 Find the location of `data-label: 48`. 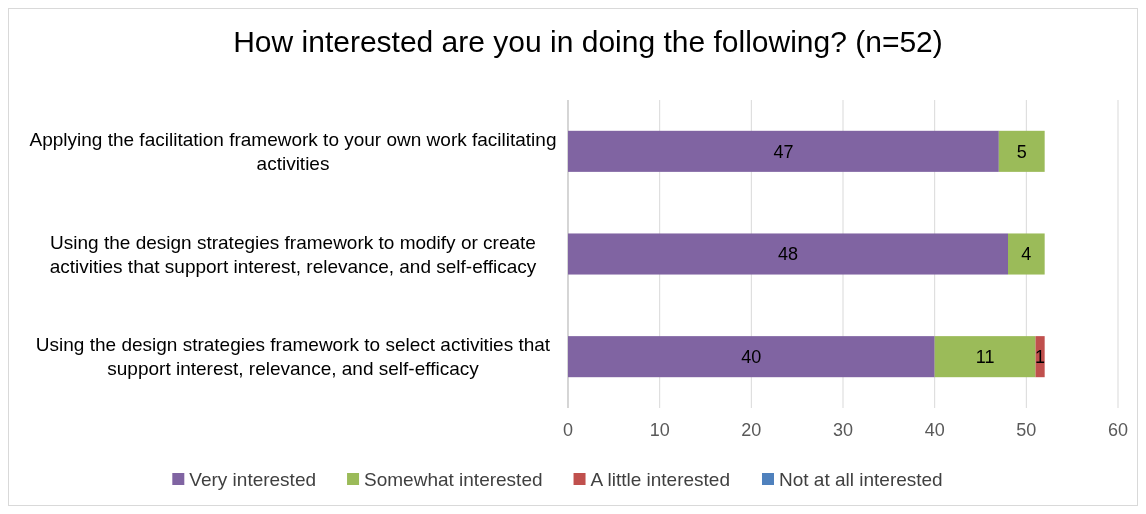

data-label: 48 is located at coordinates (788, 254).